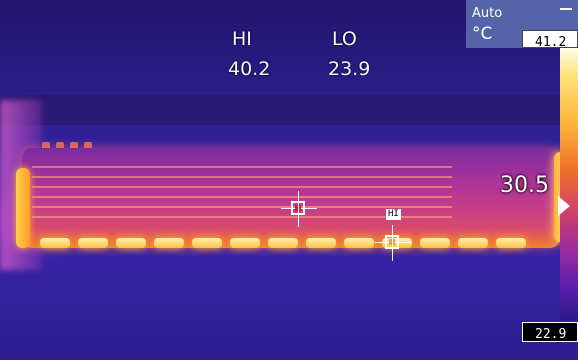  Describe the element at coordinates (280, 245) in the screenshot. I see `air-vents` at that location.